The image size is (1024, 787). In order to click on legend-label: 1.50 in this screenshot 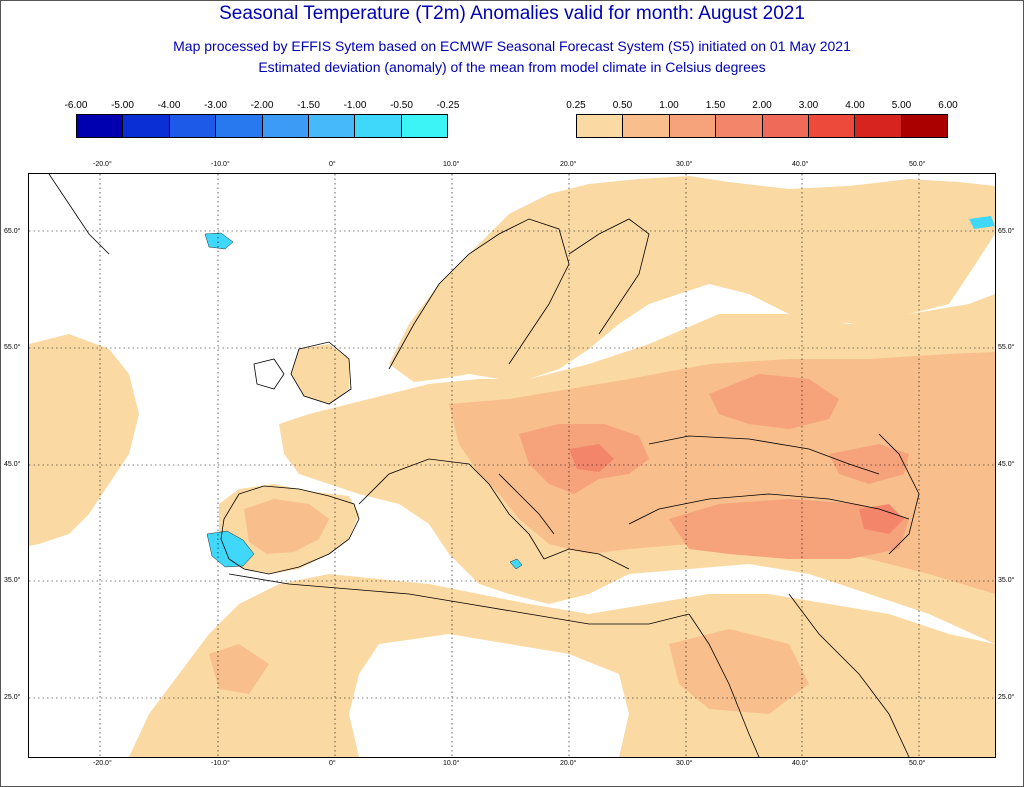, I will do `click(715, 105)`.